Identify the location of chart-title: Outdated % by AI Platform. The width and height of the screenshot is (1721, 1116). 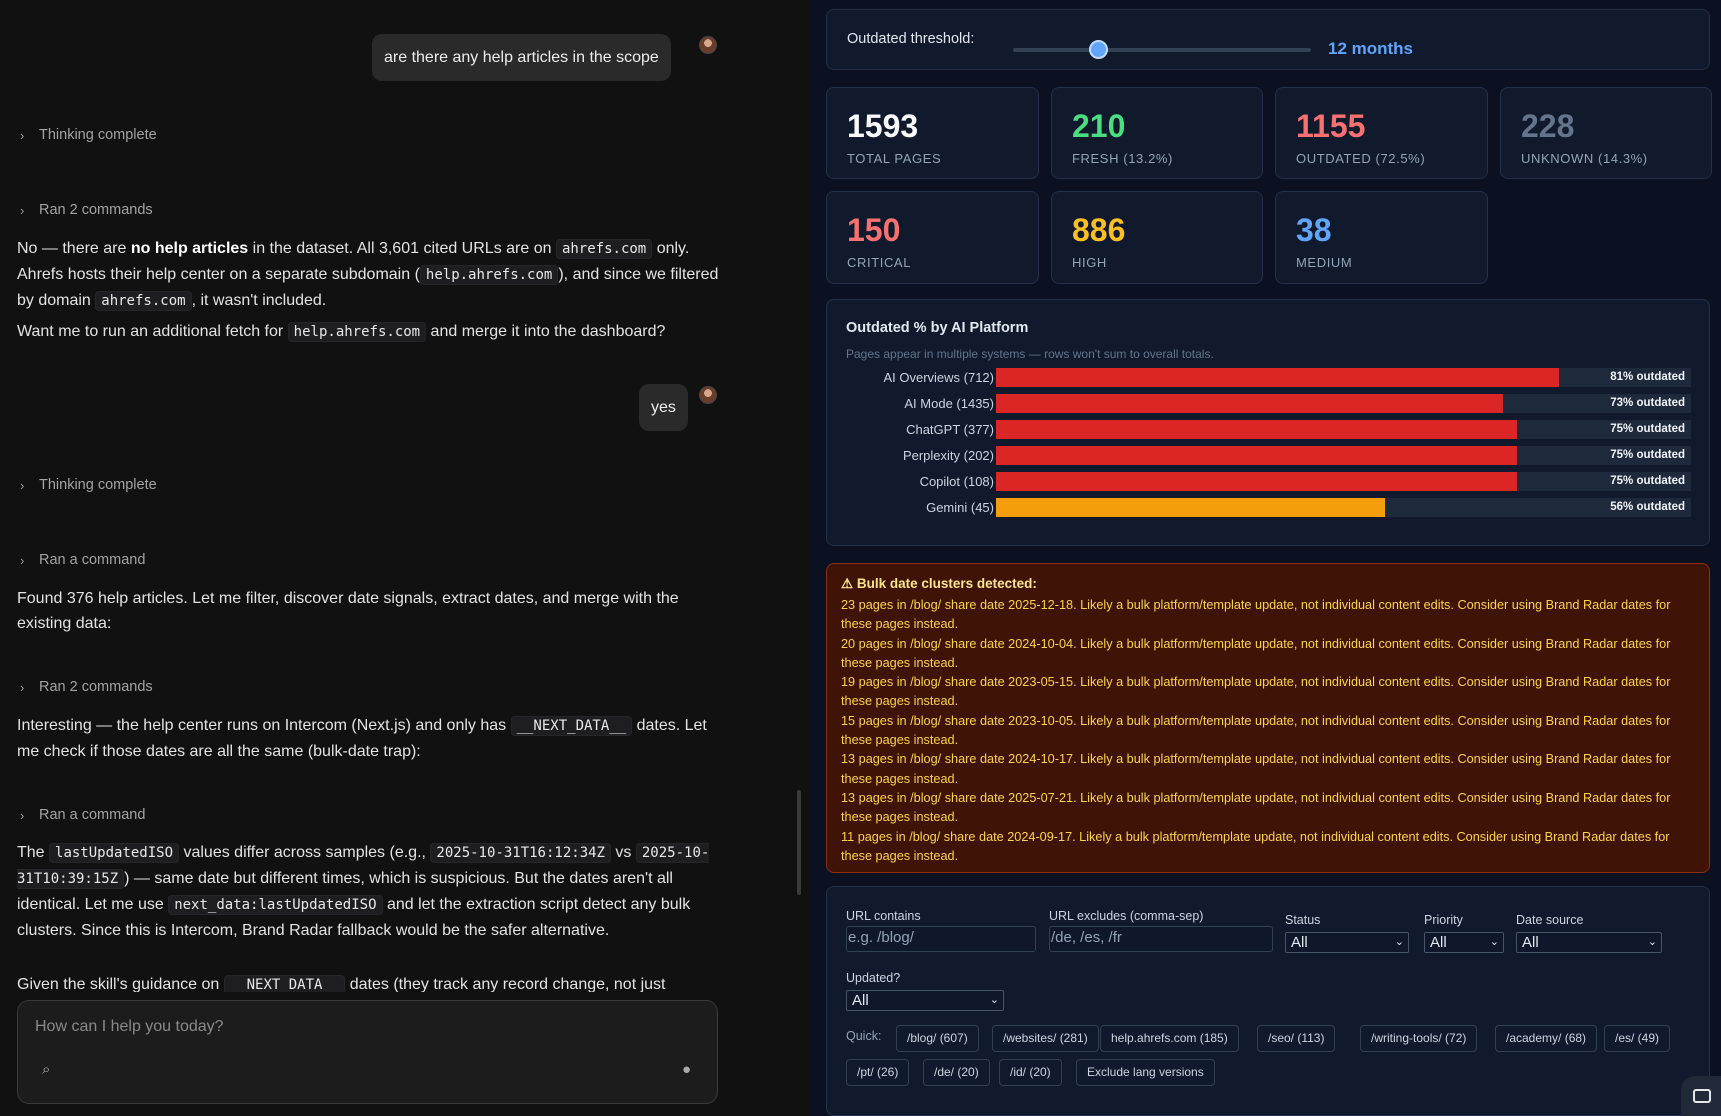
(937, 328).